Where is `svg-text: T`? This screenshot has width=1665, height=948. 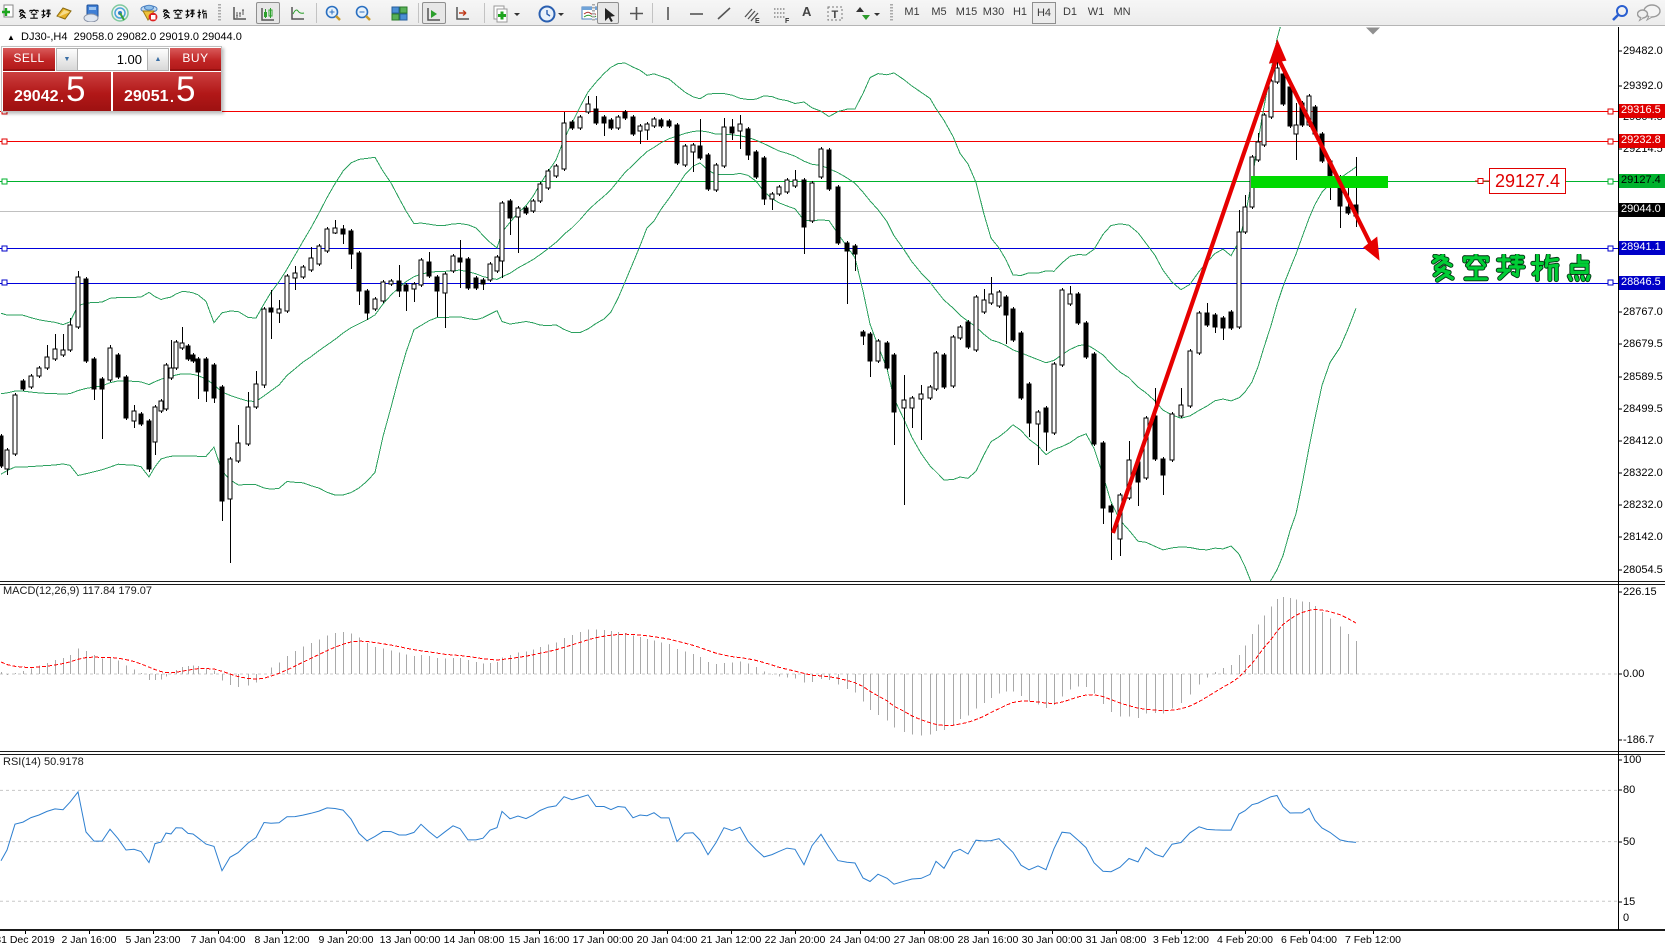 svg-text: T is located at coordinates (835, 15).